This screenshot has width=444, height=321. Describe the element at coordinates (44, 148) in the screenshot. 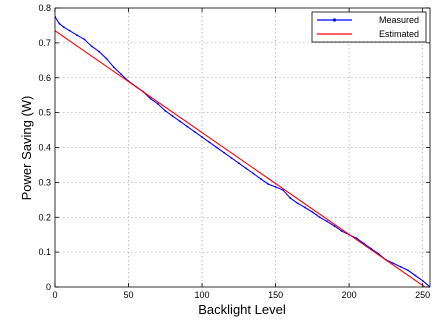

I see `y-tick-label: 0.4` at that location.